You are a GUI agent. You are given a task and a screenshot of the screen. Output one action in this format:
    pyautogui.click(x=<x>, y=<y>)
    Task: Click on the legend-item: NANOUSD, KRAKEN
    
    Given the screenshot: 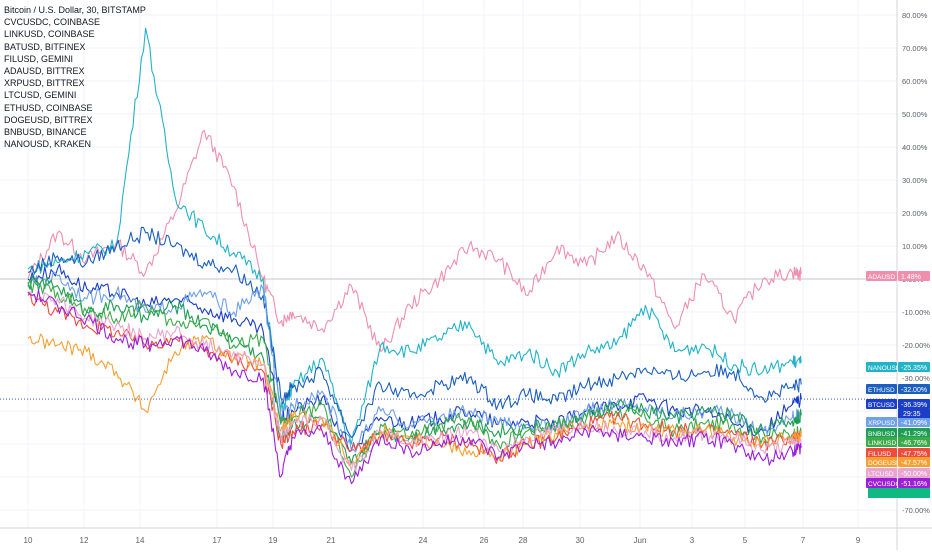 What is the action you would take?
    pyautogui.click(x=48, y=144)
    